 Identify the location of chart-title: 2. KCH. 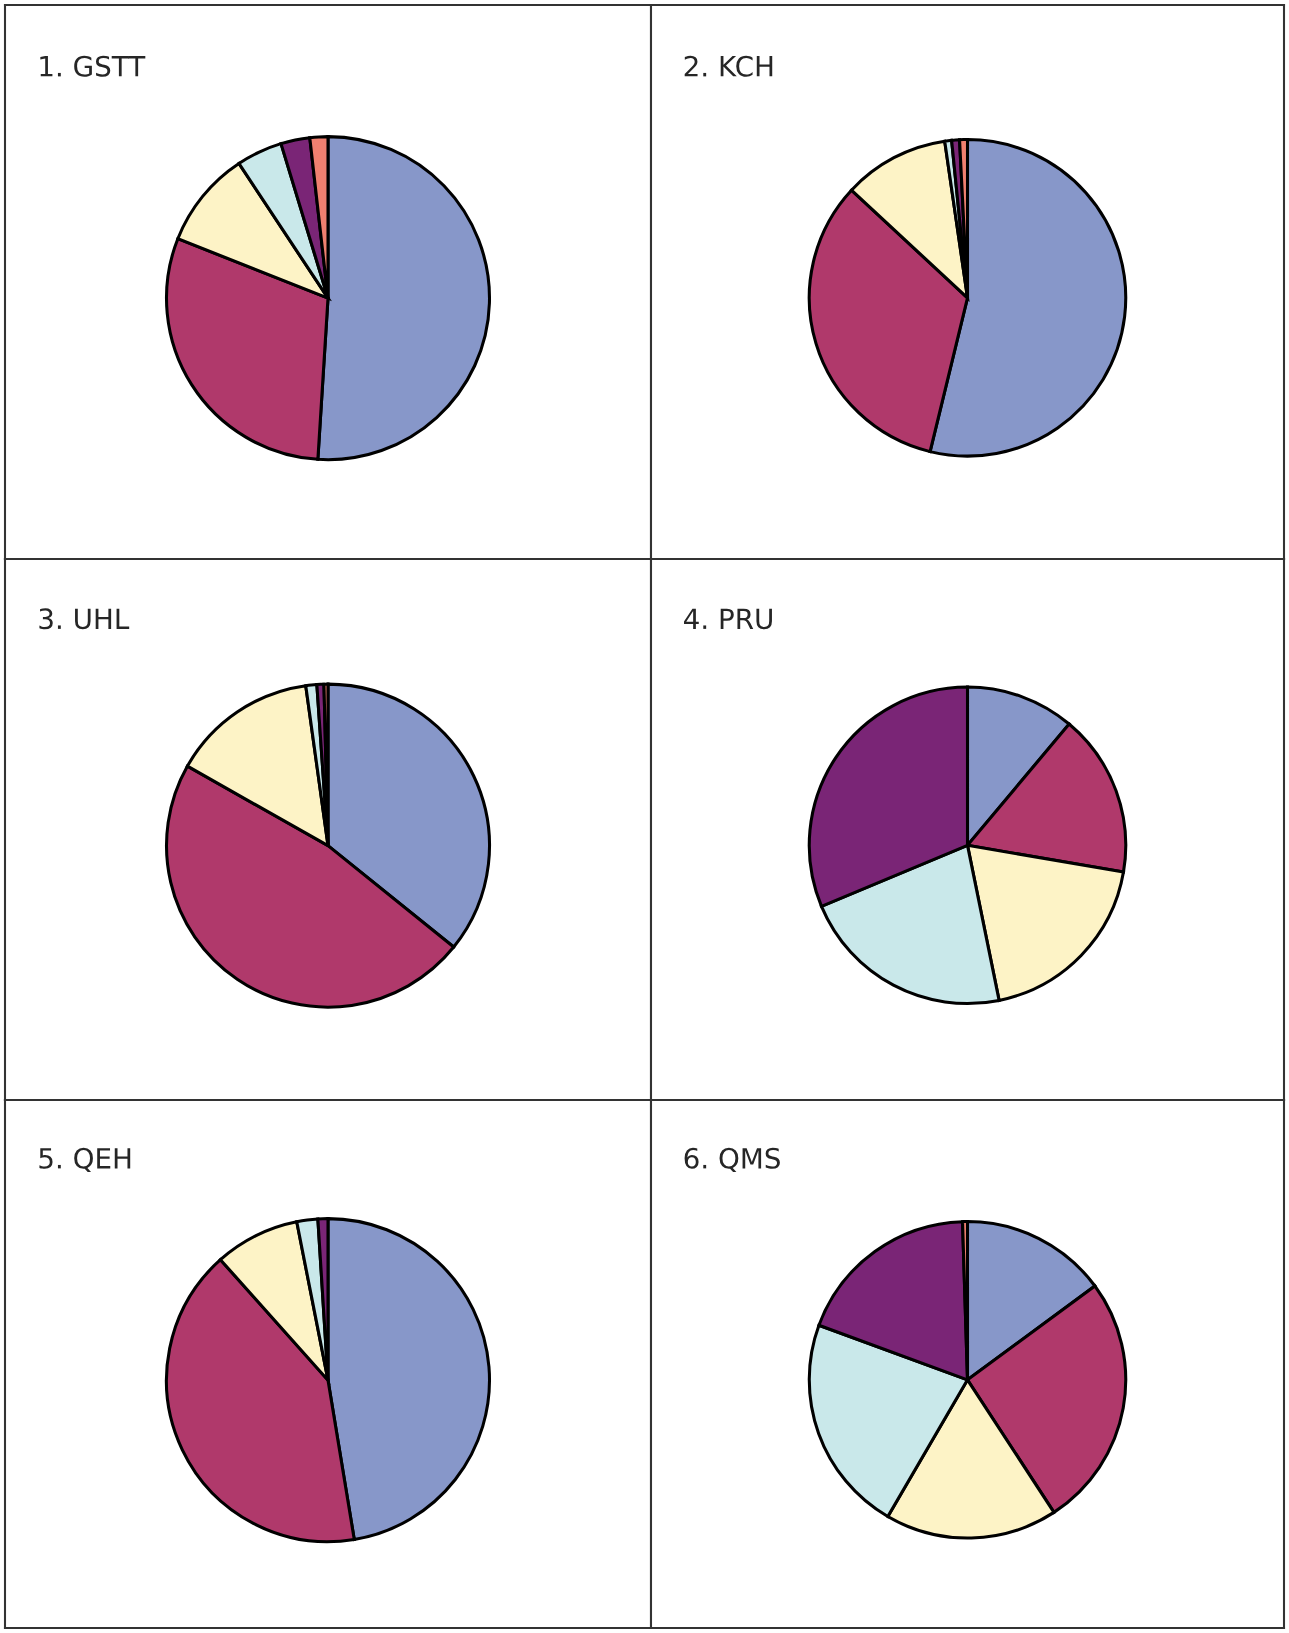
(728, 66).